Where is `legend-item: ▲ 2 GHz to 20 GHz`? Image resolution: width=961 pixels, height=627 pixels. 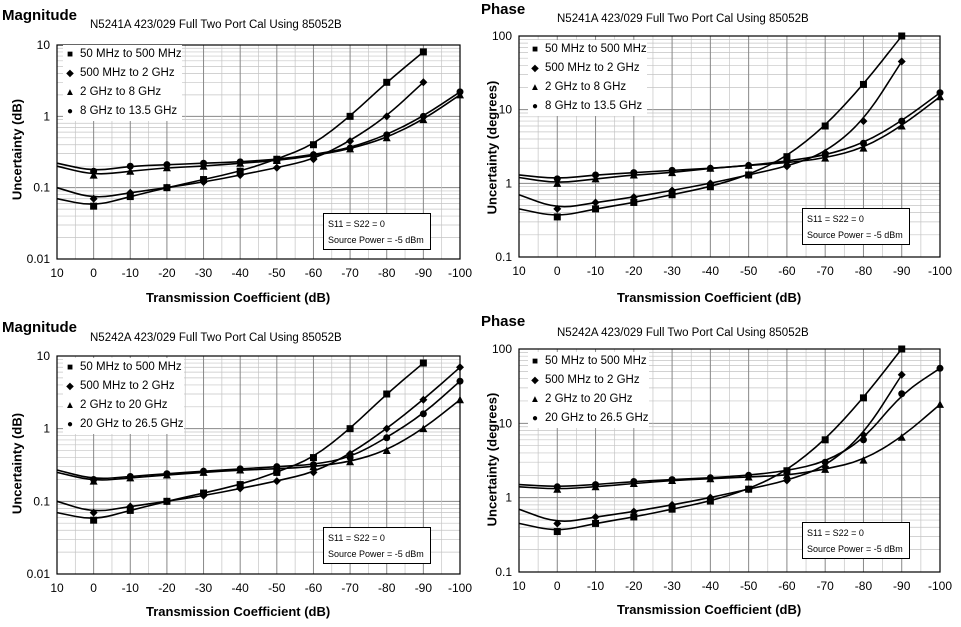 legend-item: ▲ 2 GHz to 20 GHz is located at coordinates (588, 399).